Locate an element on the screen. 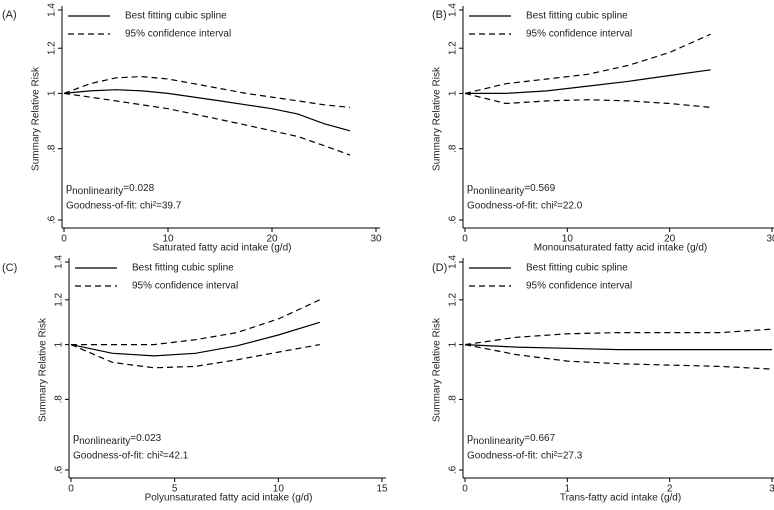 This screenshot has height=510, width=774. p-annotation: pnonlinearity=0.023 is located at coordinates (117, 439).